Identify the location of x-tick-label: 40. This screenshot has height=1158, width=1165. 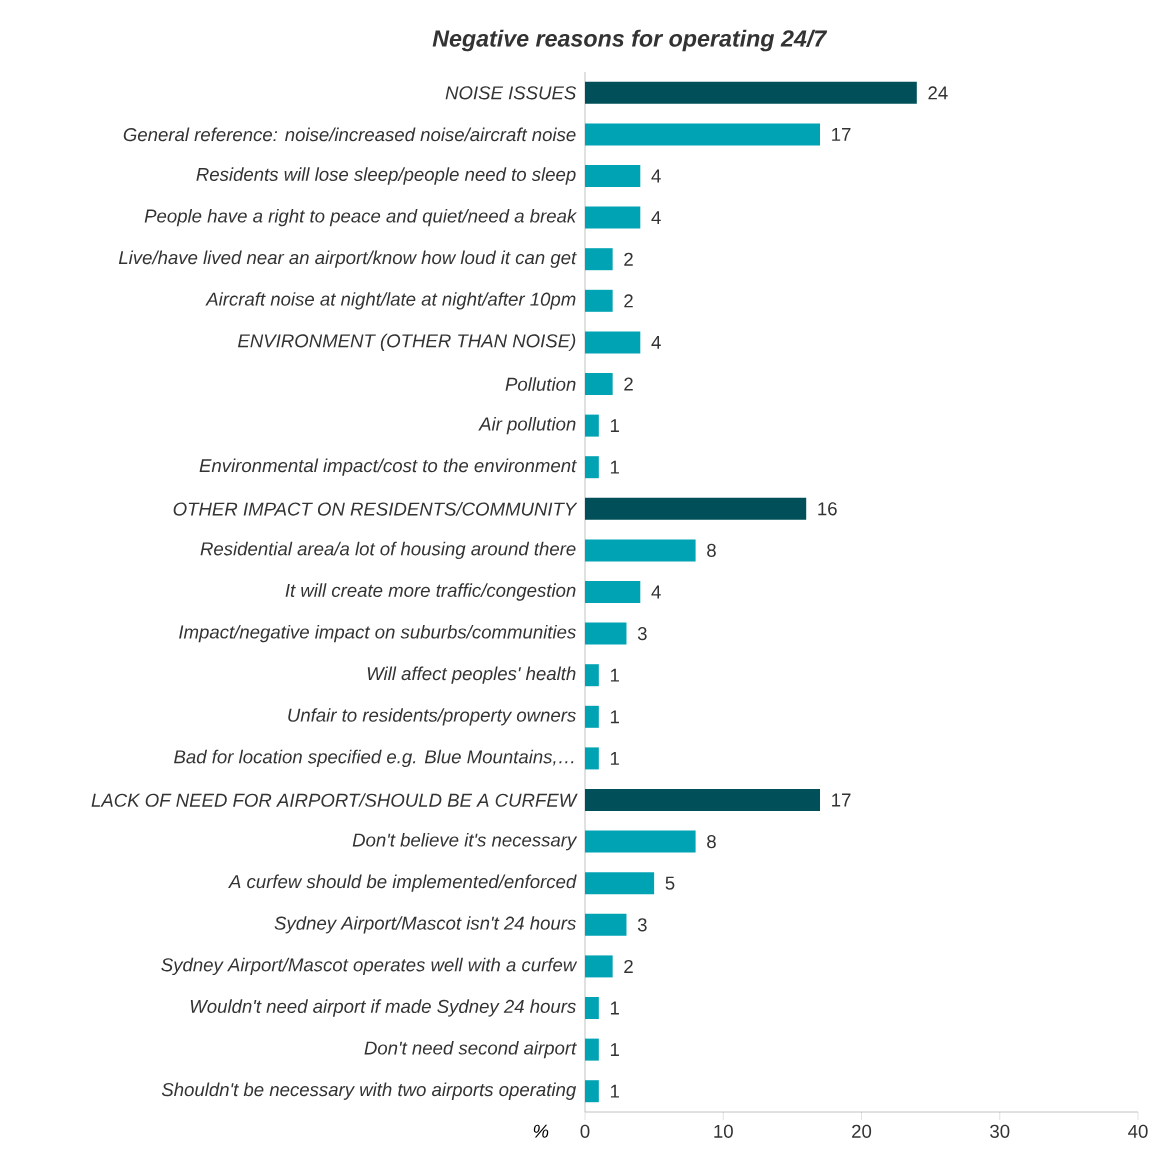
(1138, 1131).